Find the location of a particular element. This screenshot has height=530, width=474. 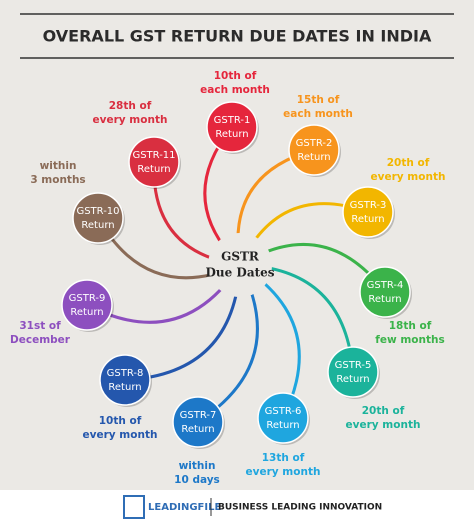

node-label: GSTR-5 is located at coordinates (353, 365).